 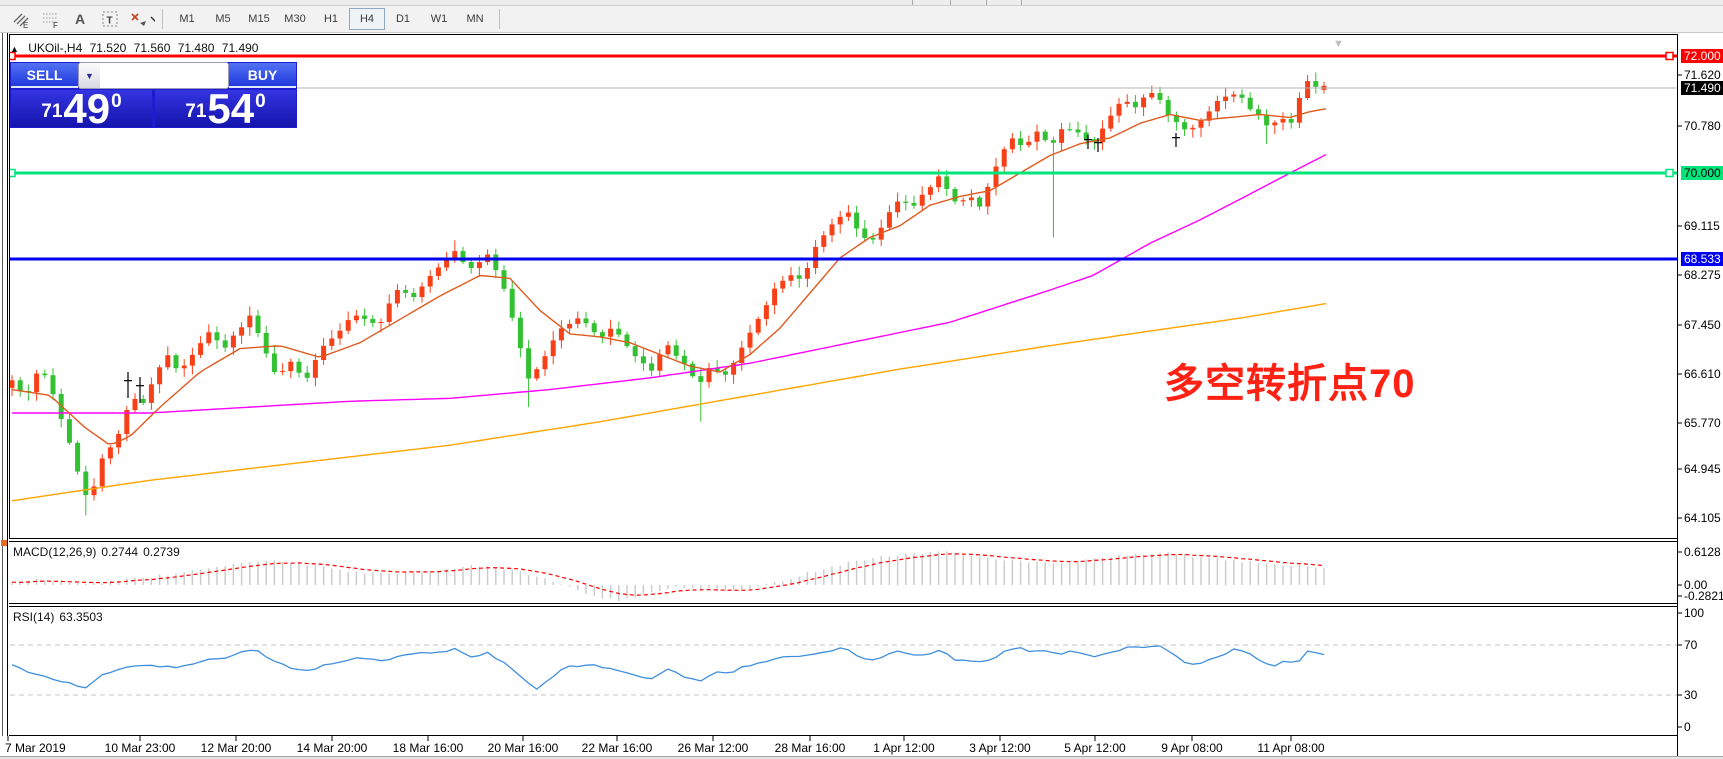 What do you see at coordinates (1702, 552) in the screenshot?
I see `macd-axis-label: 0.6128` at bounding box center [1702, 552].